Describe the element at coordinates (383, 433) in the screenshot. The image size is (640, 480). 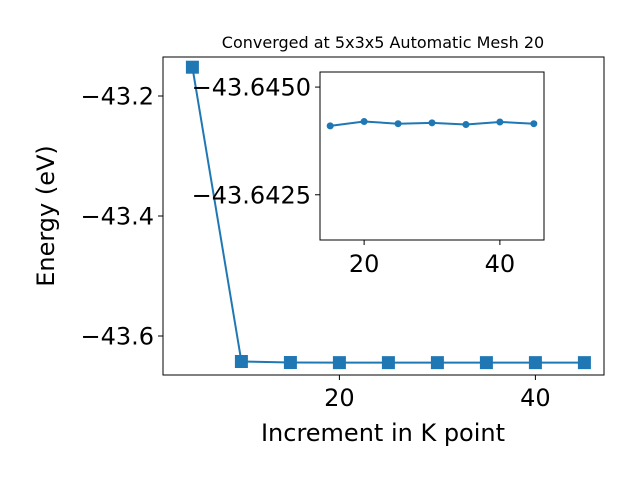
I see `x-axis-label: Increment in K point` at that location.